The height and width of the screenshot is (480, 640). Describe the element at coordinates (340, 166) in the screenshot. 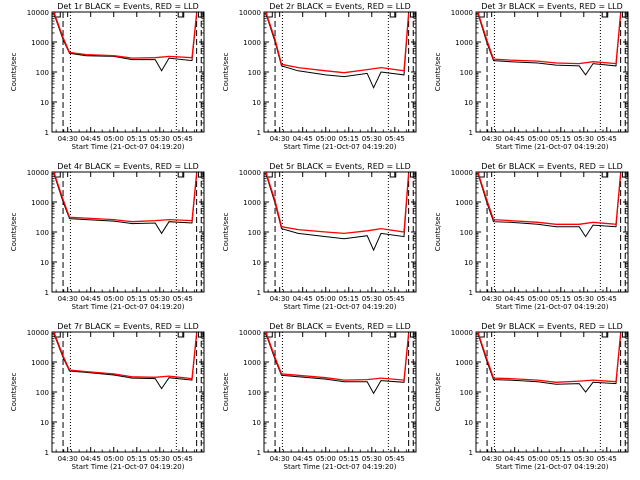

I see `panel-title: Det 5r BLACK = Events, RED = LLD` at that location.